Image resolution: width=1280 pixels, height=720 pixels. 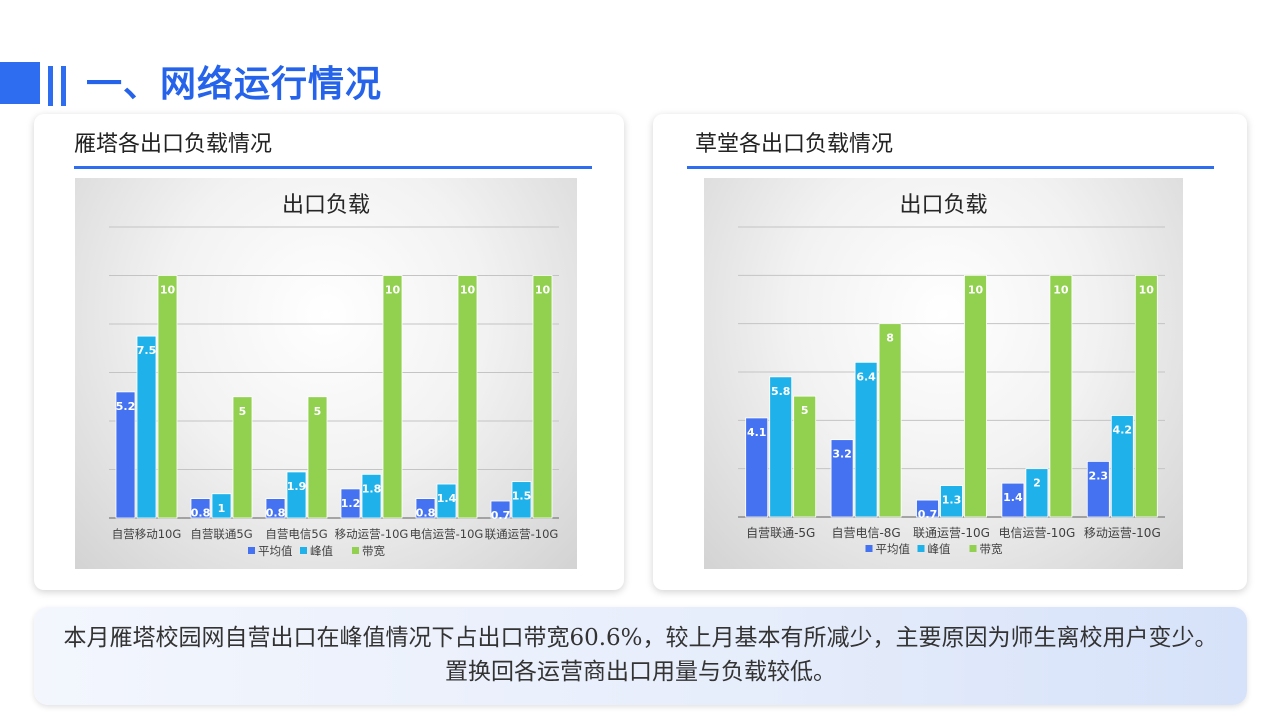 I want to click on data-label: 1, so click(x=222, y=508).